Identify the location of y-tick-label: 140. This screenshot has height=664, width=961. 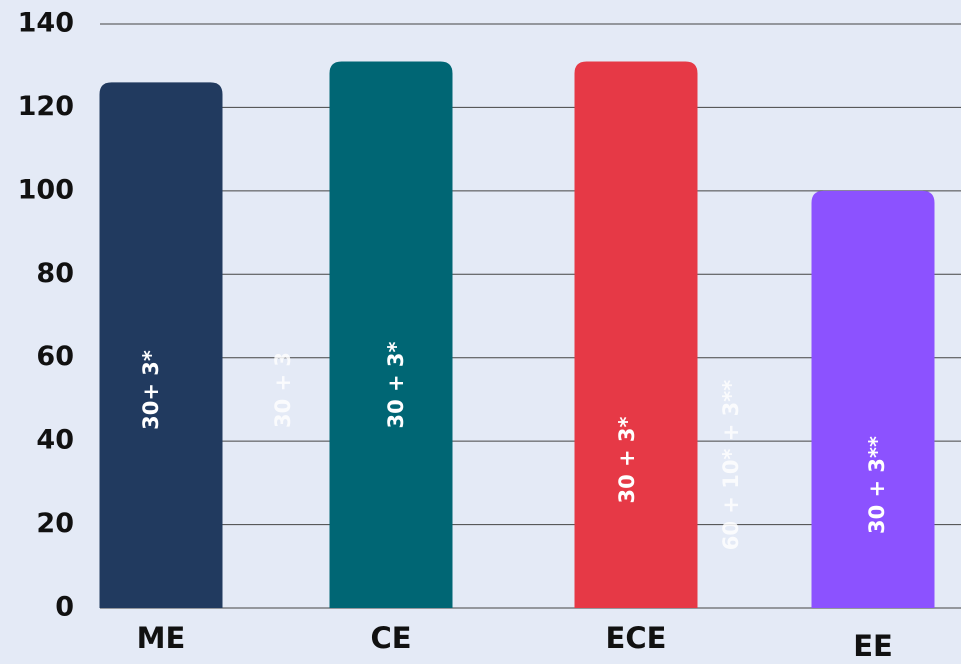
(46, 23).